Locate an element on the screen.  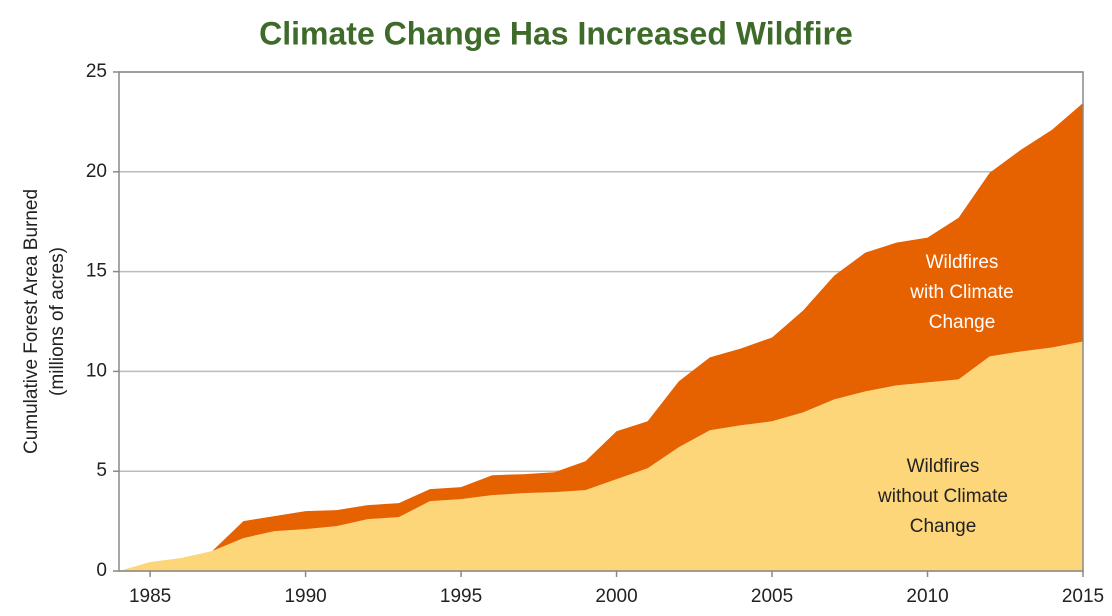
y-axis-label: (millions of acres) is located at coordinates (57, 321).